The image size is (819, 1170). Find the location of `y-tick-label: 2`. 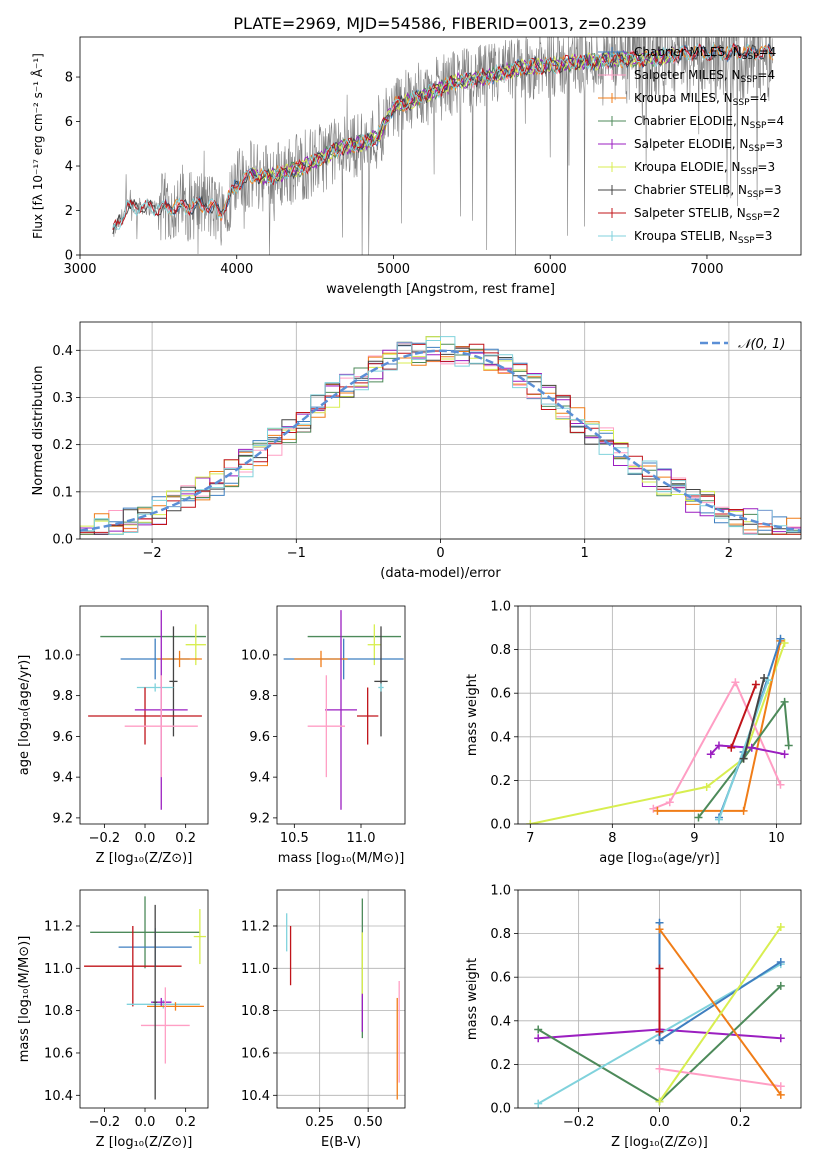

y-tick-label: 2 is located at coordinates (69, 211).